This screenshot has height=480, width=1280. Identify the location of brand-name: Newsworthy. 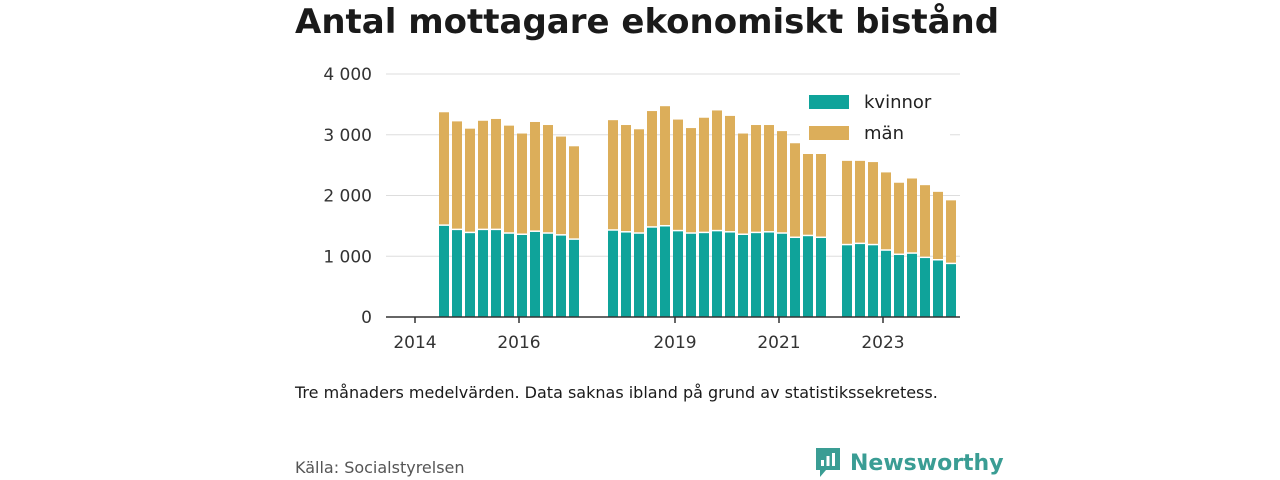
(927, 463).